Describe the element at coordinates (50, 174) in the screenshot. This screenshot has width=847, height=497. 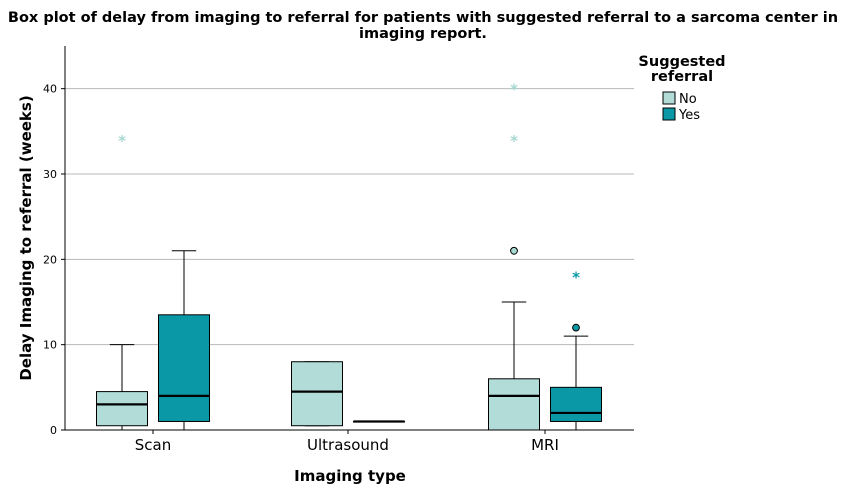
I see `y-tick-label: 30` at that location.